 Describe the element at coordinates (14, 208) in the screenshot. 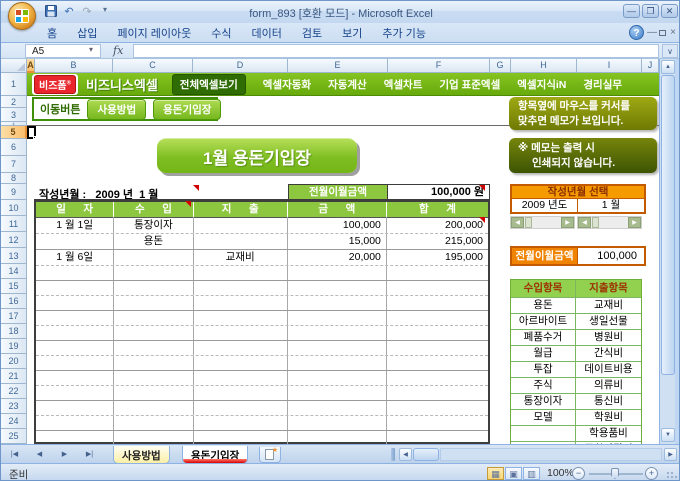

I see `row-header-10: 10` at that location.